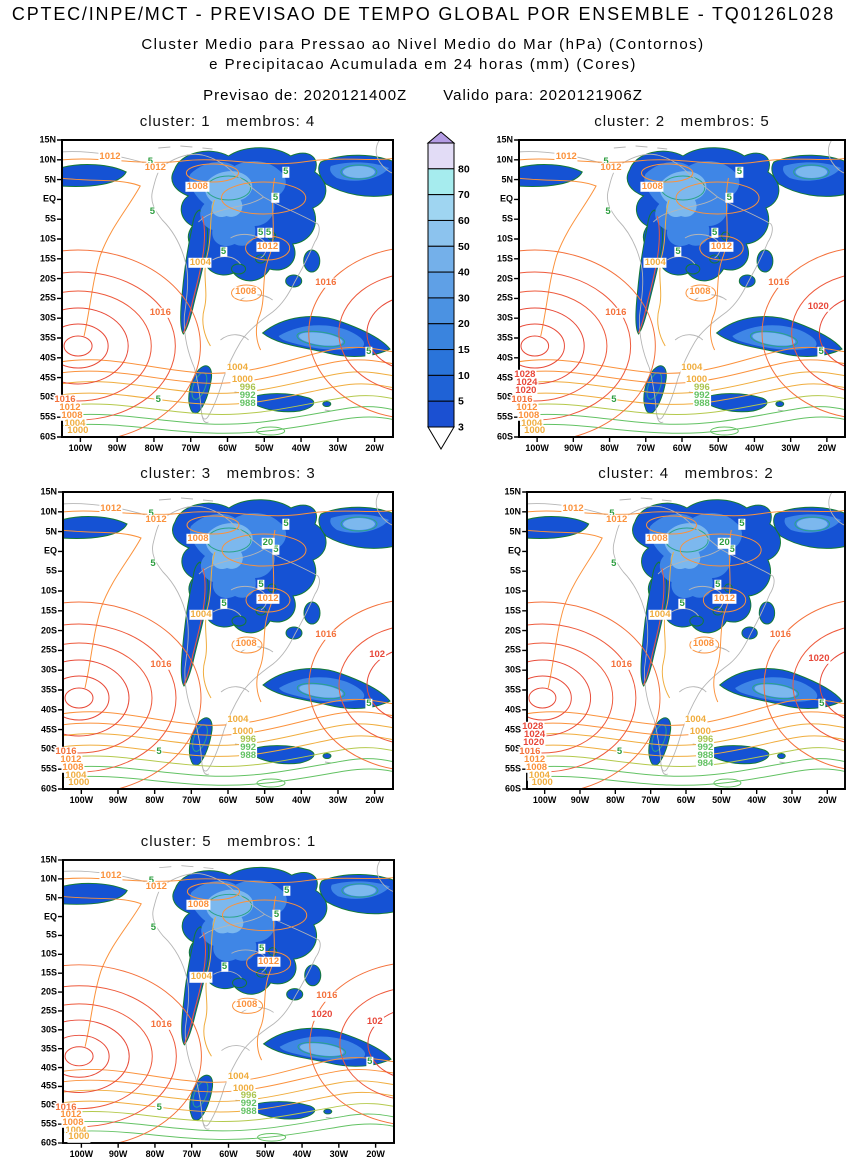  I want to click on panel-title: cluster: 1 membros: 4, so click(227, 121).